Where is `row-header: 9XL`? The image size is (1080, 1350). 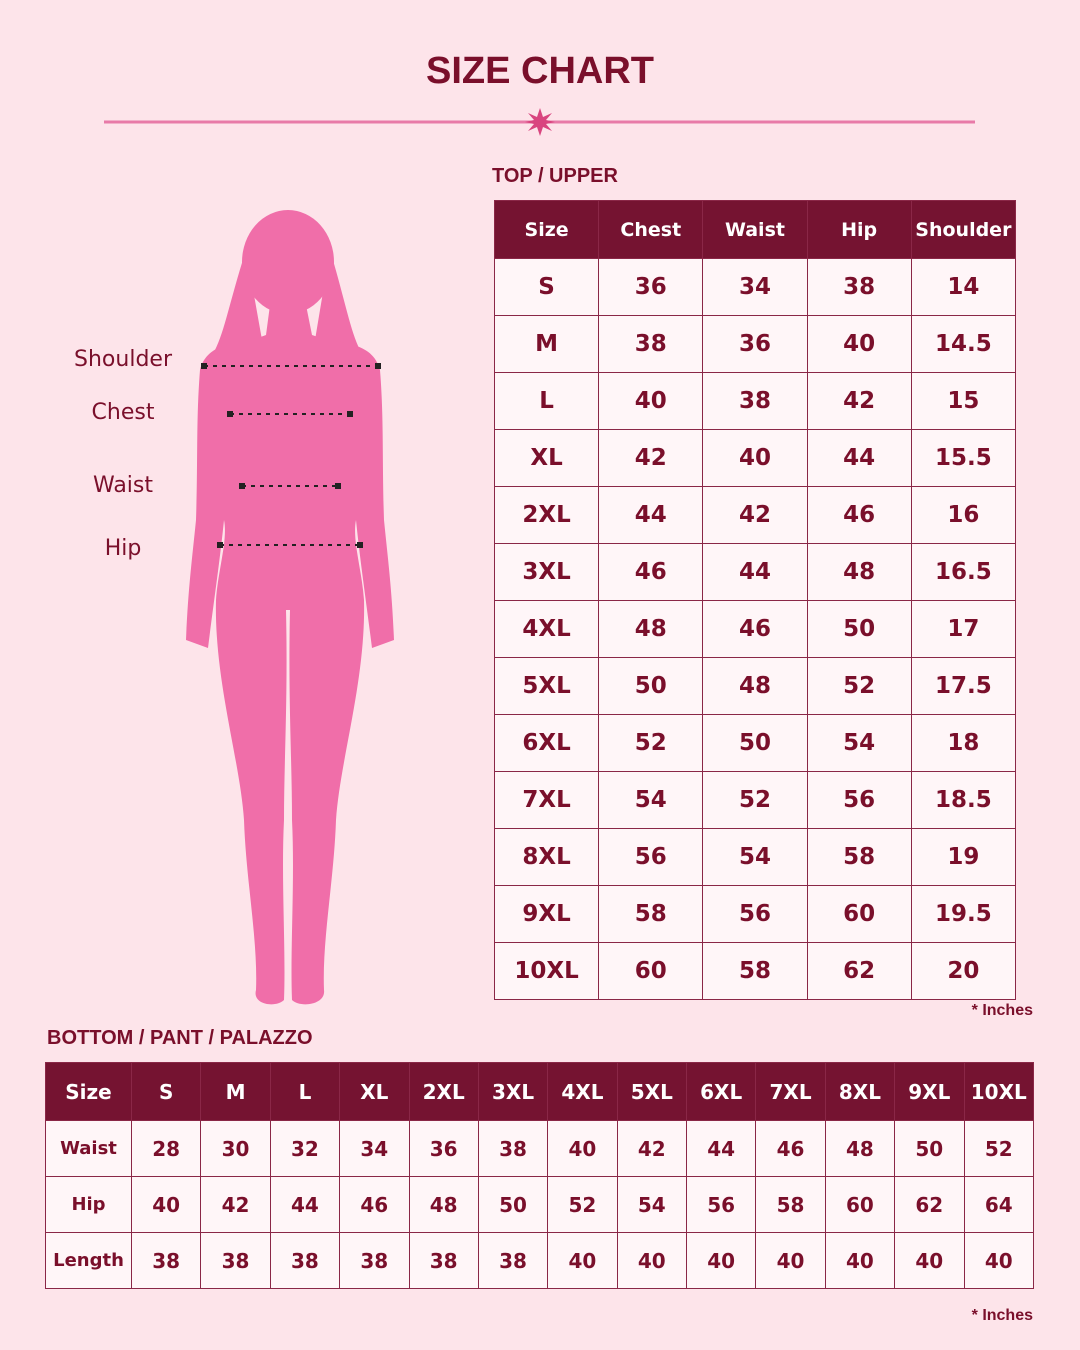 row-header: 9XL is located at coordinates (546, 914).